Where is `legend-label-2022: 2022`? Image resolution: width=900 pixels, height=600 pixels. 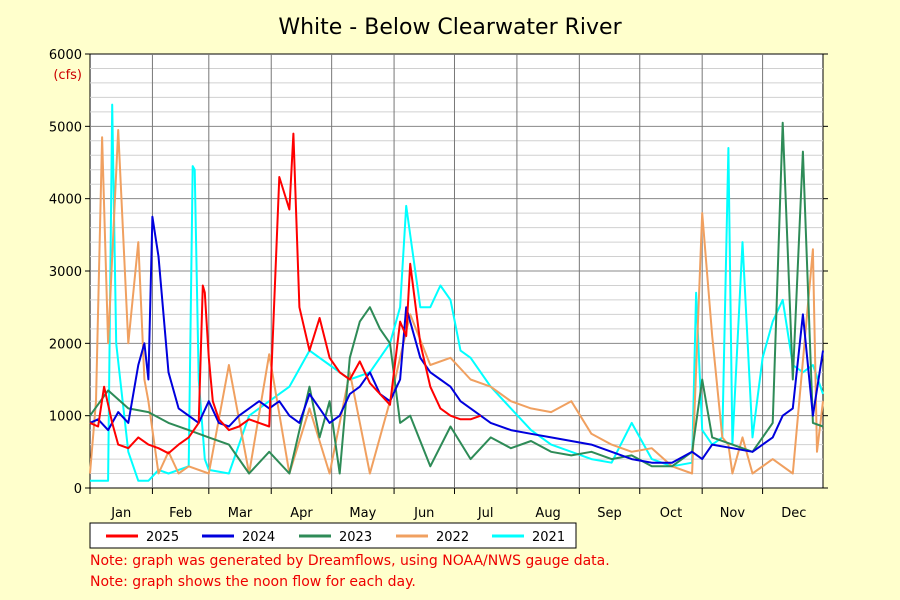
legend-label-2022: 2022 is located at coordinates (452, 537).